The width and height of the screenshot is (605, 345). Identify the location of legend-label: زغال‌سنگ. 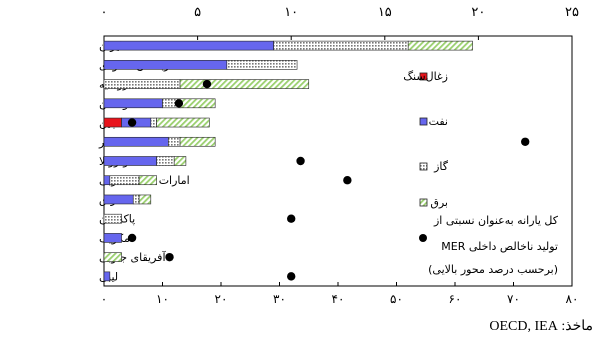
(425, 76).